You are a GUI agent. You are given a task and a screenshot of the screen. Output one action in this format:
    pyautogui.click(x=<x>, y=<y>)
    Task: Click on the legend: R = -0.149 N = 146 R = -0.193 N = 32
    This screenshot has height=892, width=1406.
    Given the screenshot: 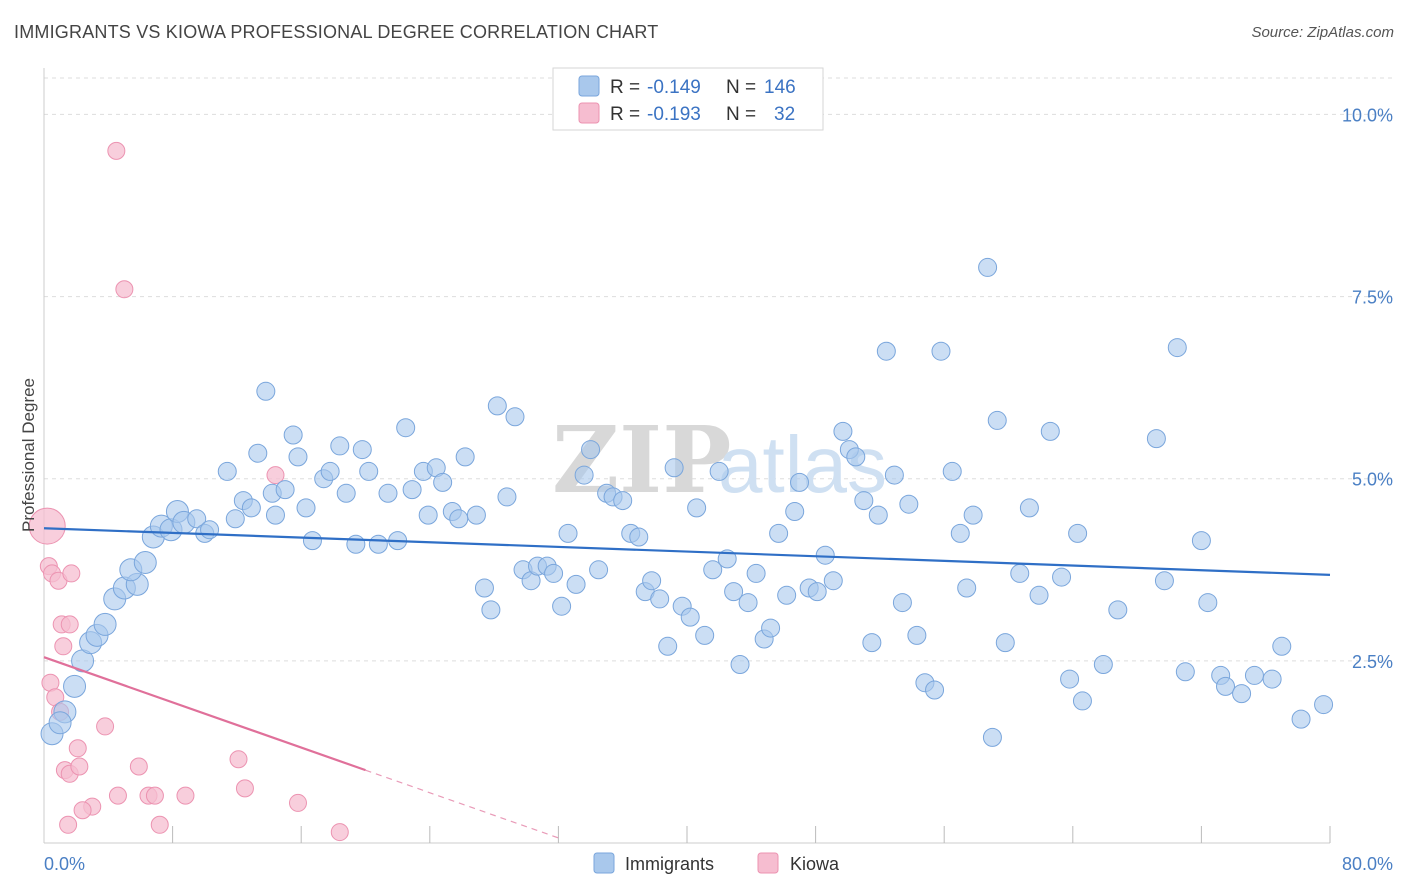 What is the action you would take?
    pyautogui.click(x=688, y=99)
    